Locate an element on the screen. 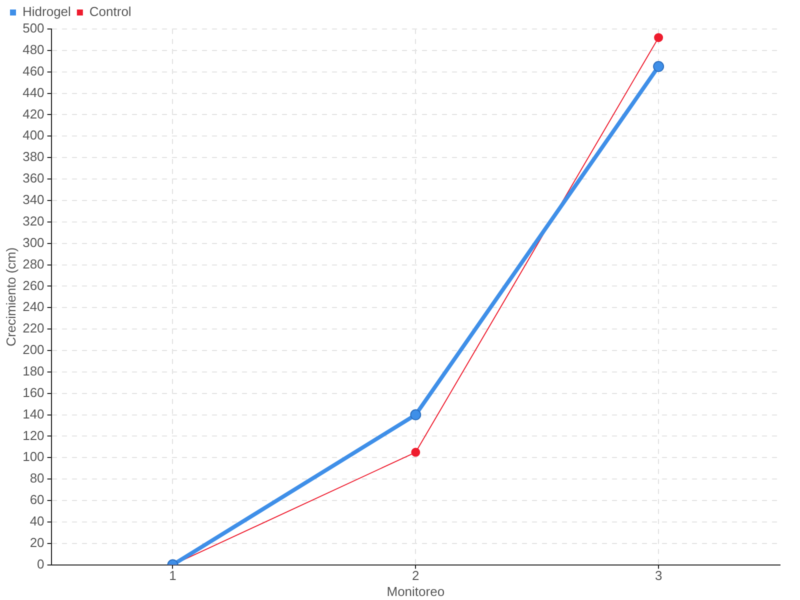 This screenshot has height=600, width=800. y-tick-label: 460 is located at coordinates (33, 70).